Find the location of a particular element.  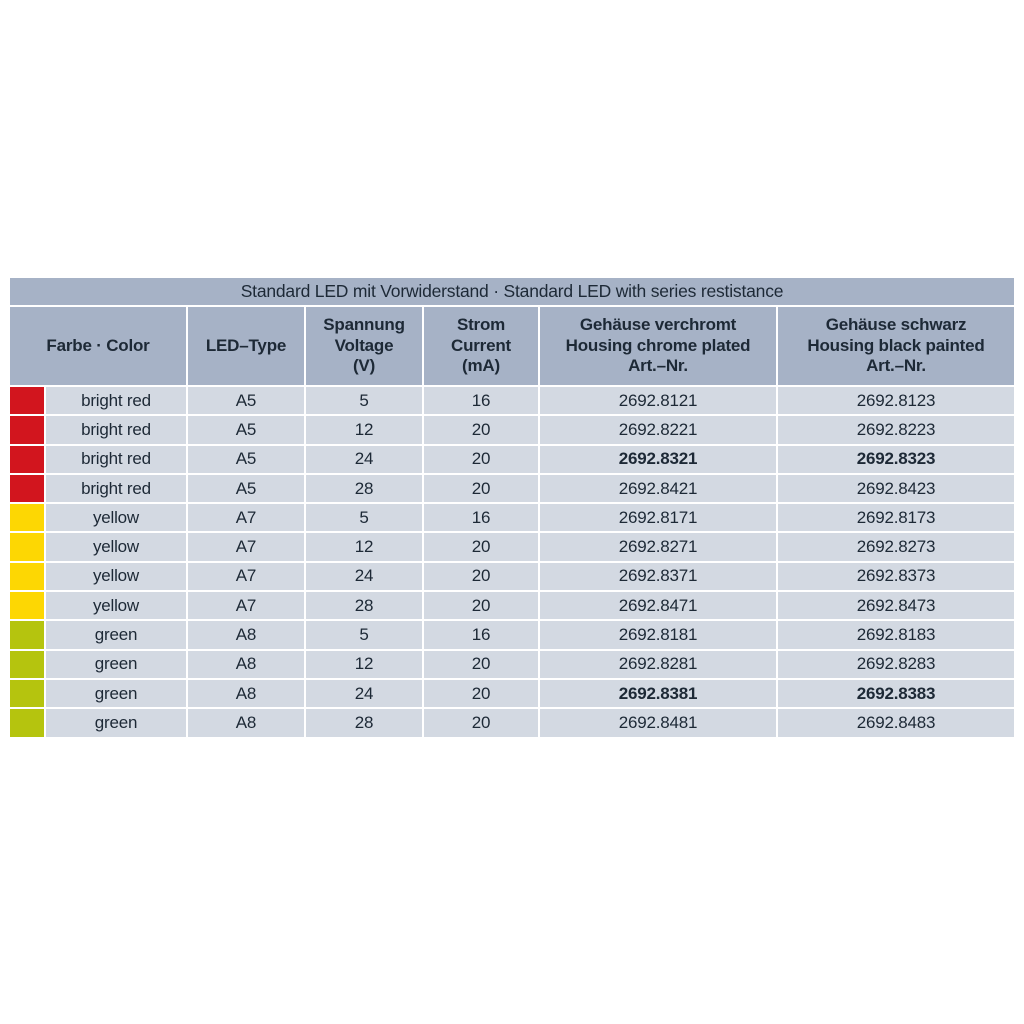

column-header-farbe-color: Farbe · Color is located at coordinates (98, 346).